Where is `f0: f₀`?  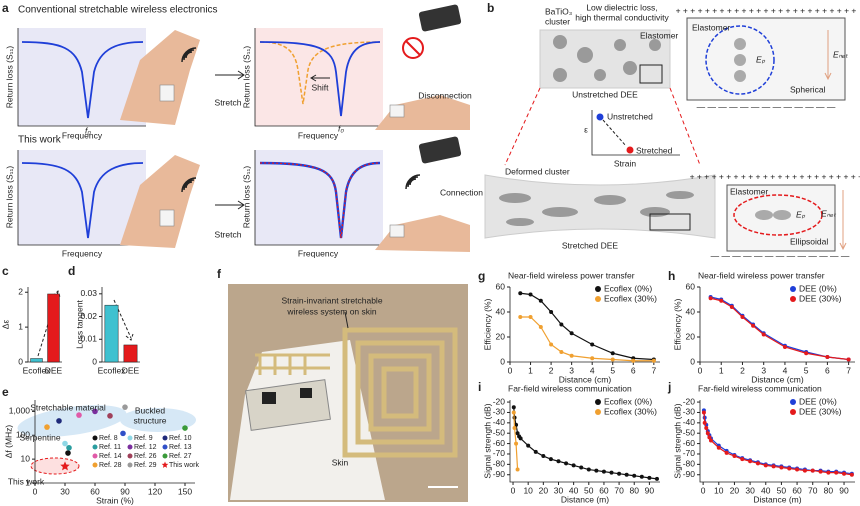 f0: f₀ is located at coordinates (341, 128).